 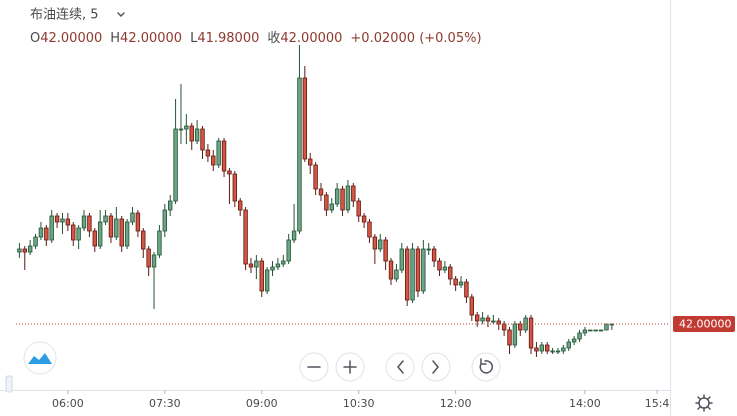 I want to click on x-tick-label: 12:00, so click(x=456, y=403).